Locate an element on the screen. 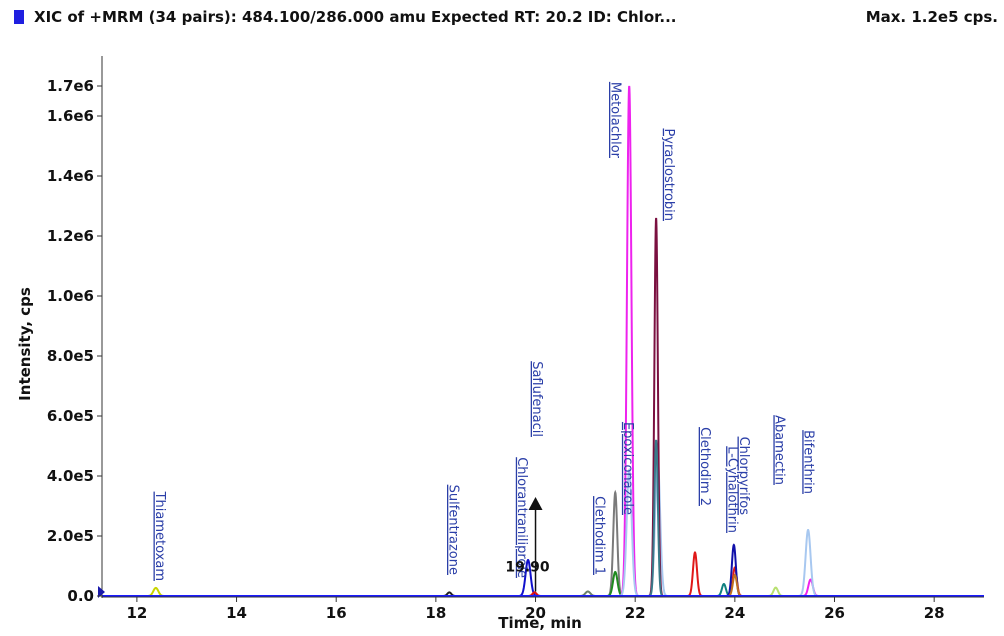  x-tick-label: 24 is located at coordinates (734, 613).